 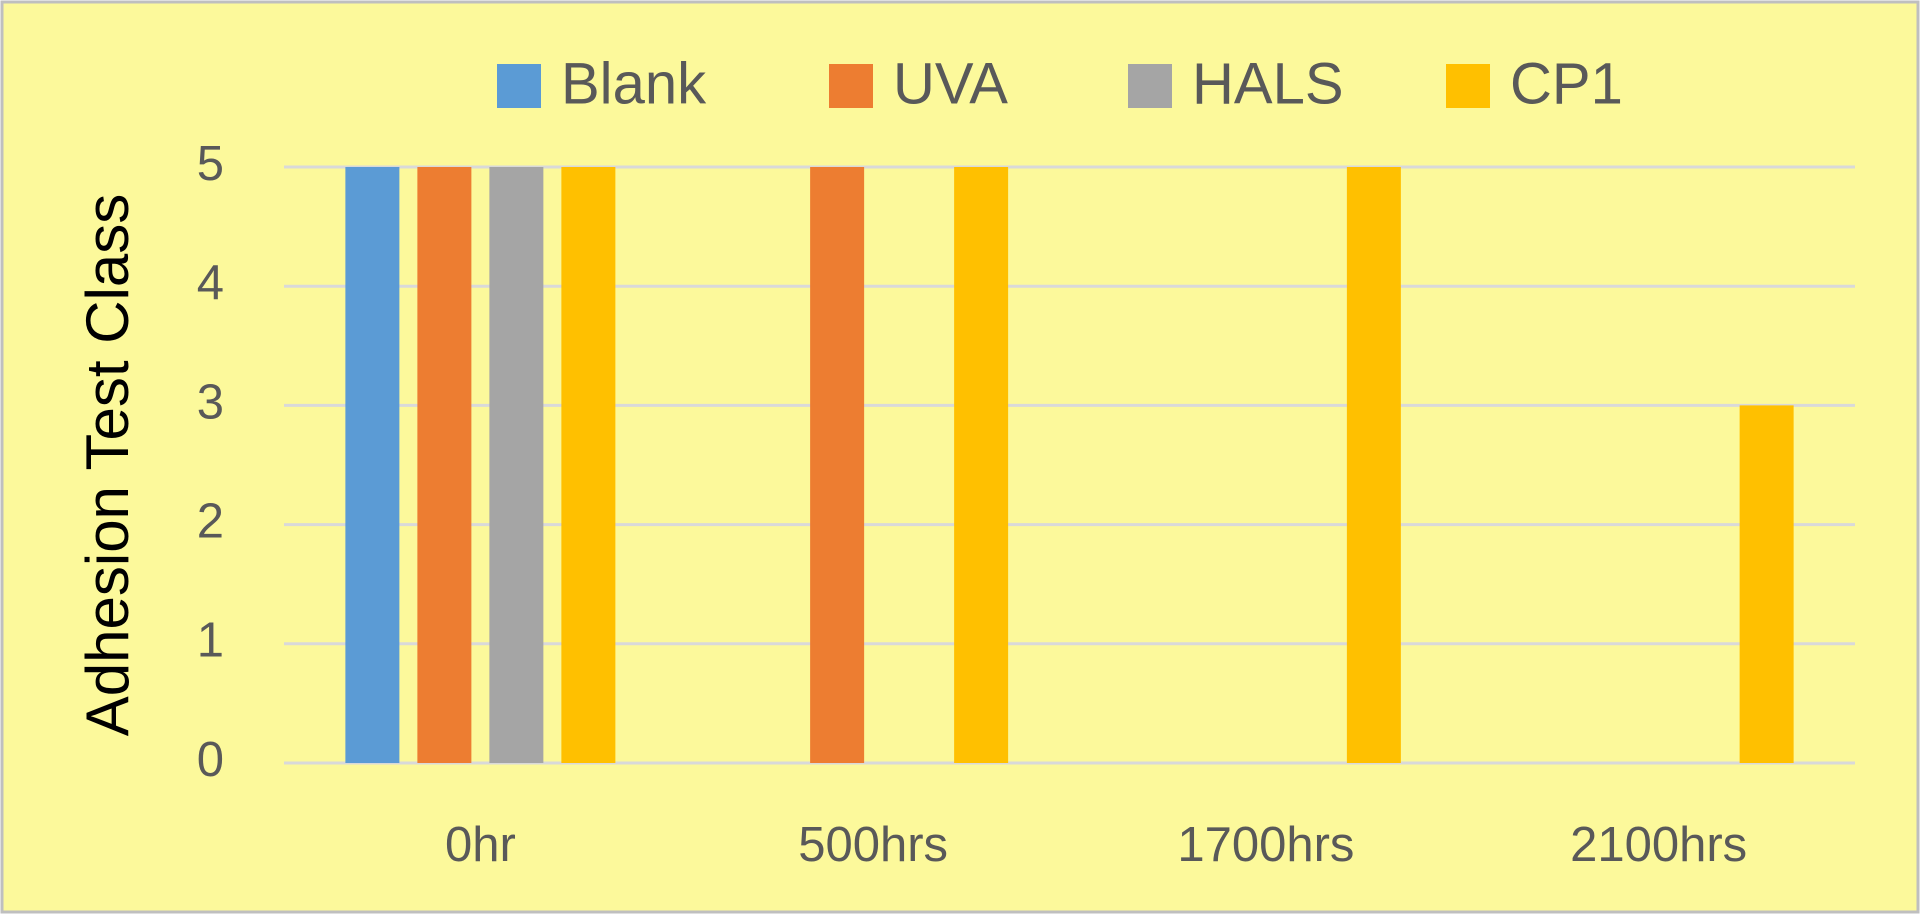 I want to click on legend-label: UVA, so click(x=950, y=83).